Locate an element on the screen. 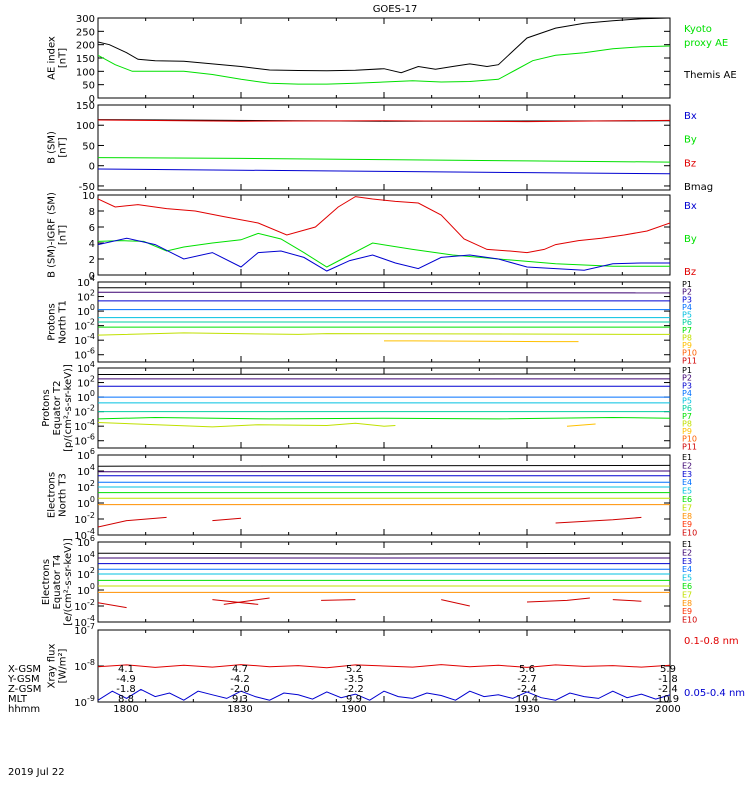 The height and width of the screenshot is (800, 750). y-axis-label: ElectronsEquator T4[e/(cm²-s-sr-keV)] is located at coordinates (57, 582).